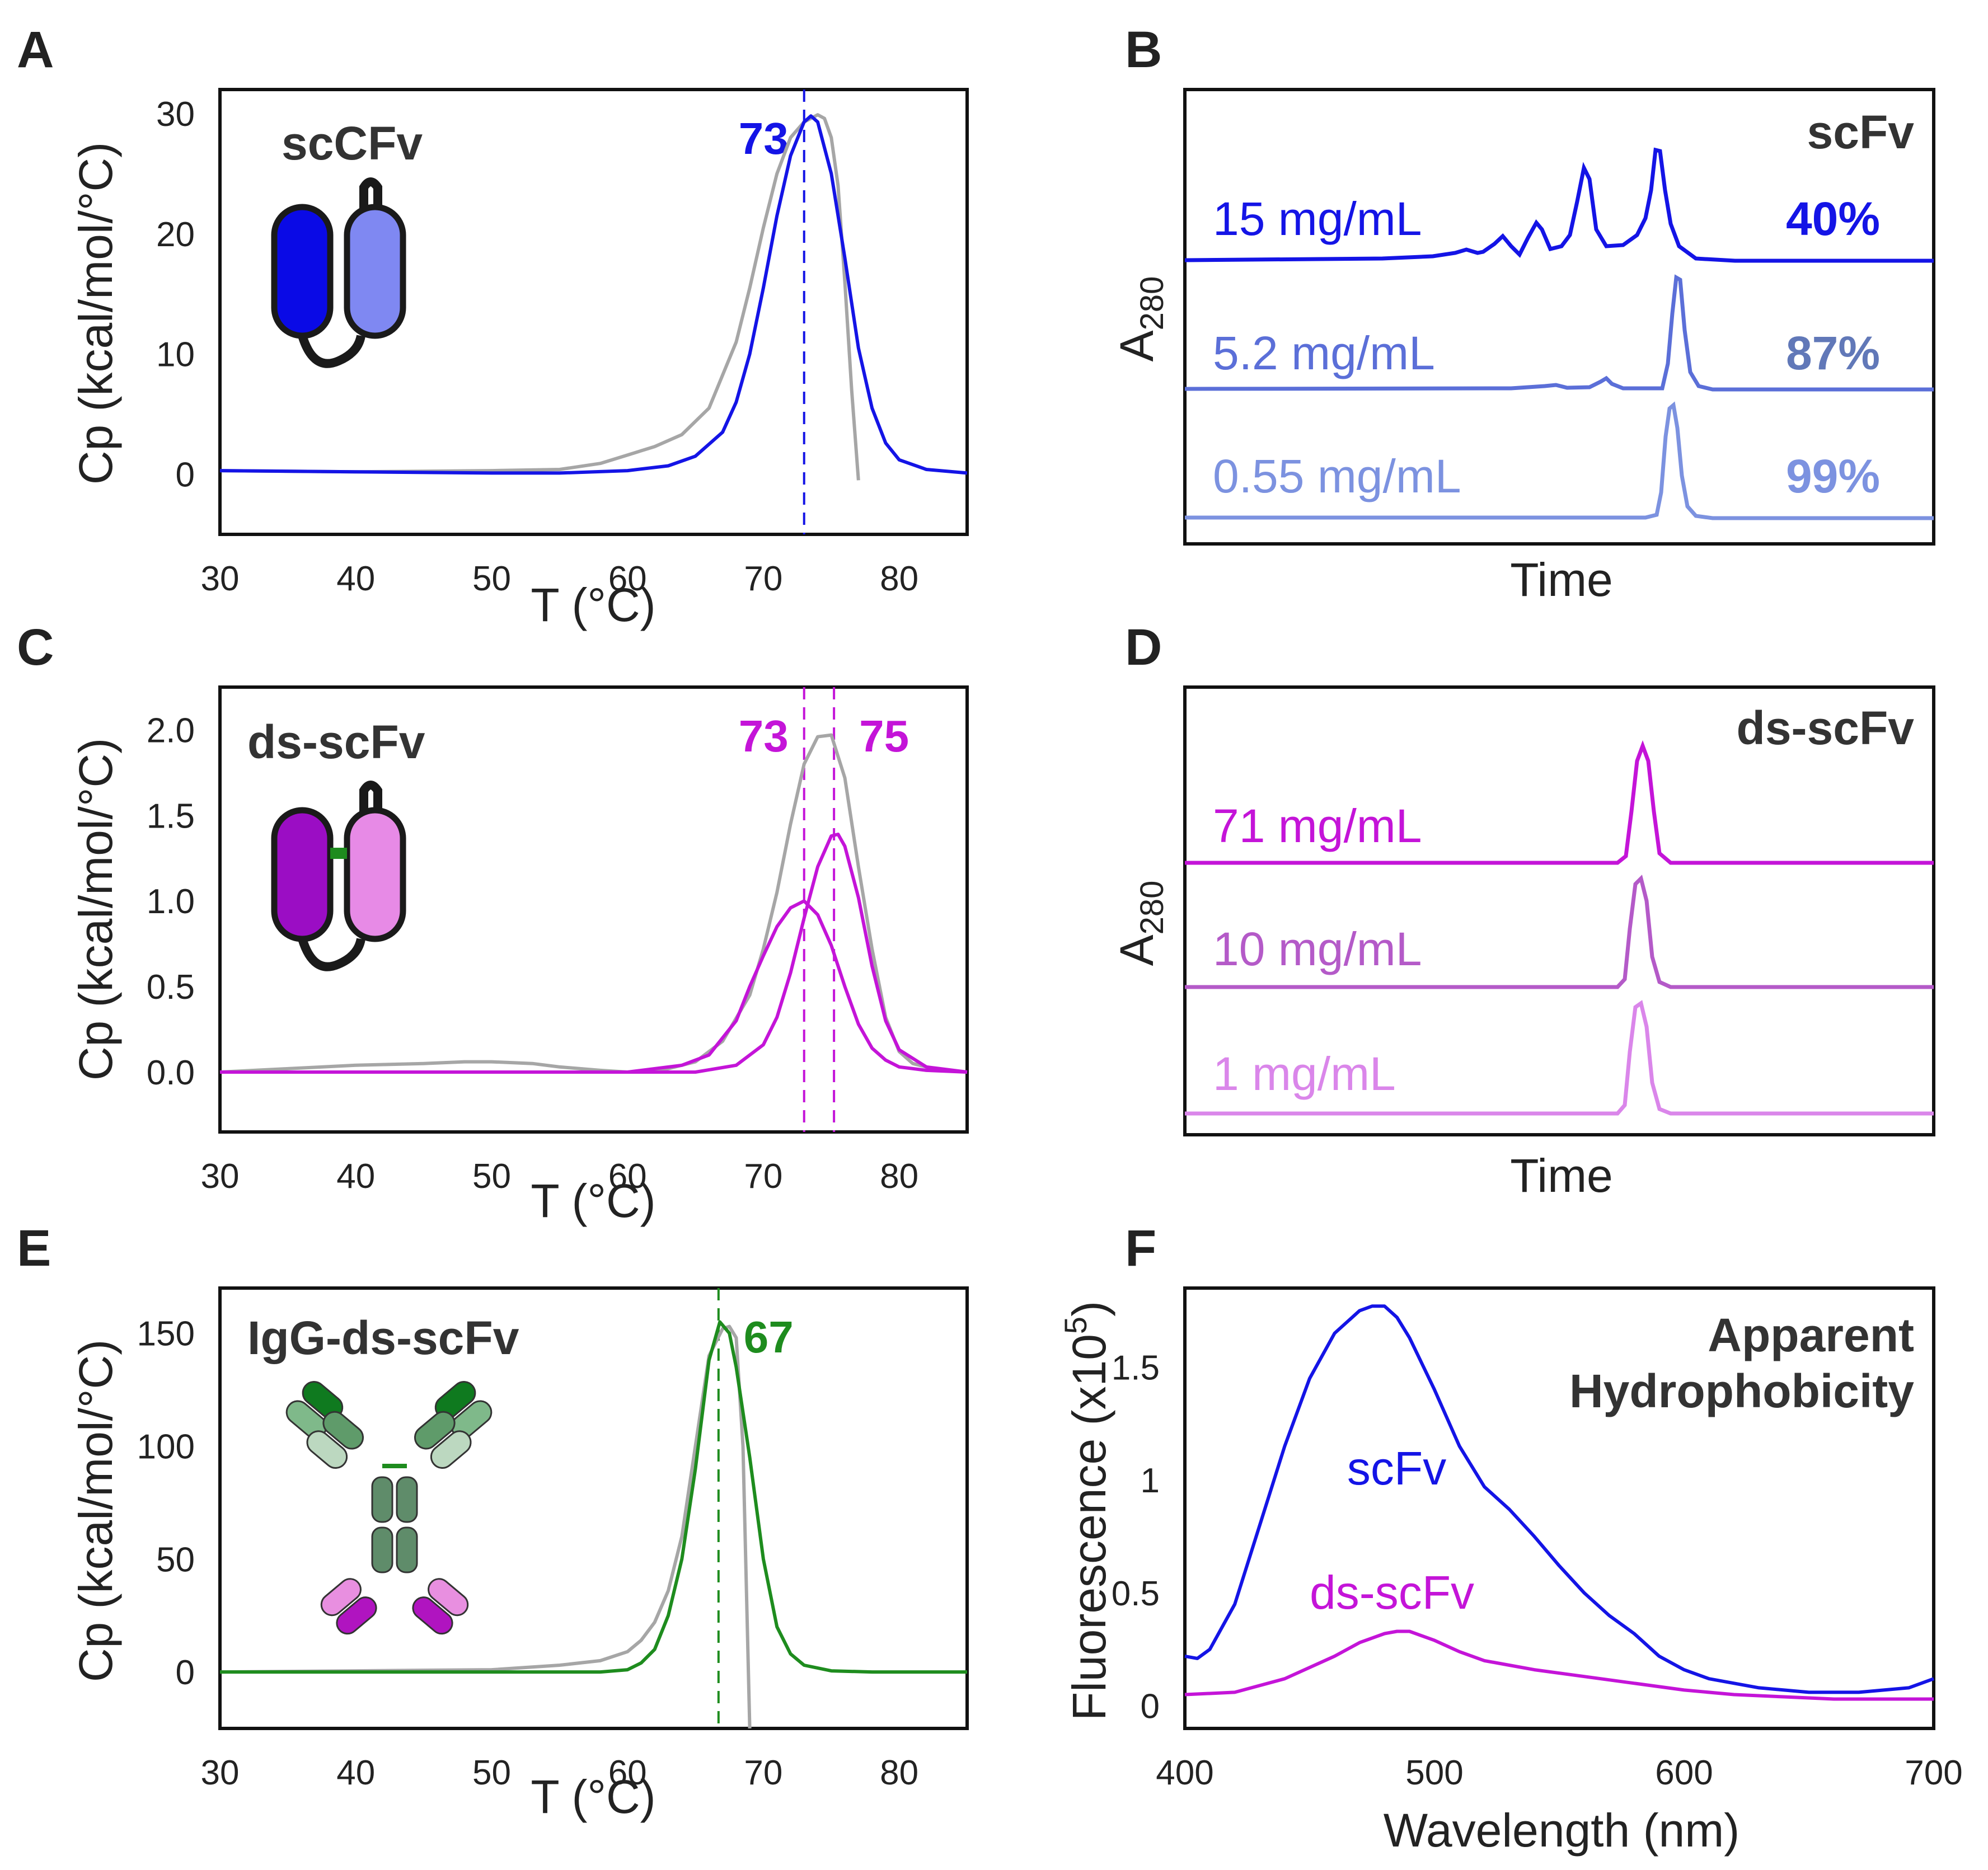  What do you see at coordinates (1089, 1309) in the screenshot?
I see `panel-f-ylabel-close: )` at bounding box center [1089, 1309].